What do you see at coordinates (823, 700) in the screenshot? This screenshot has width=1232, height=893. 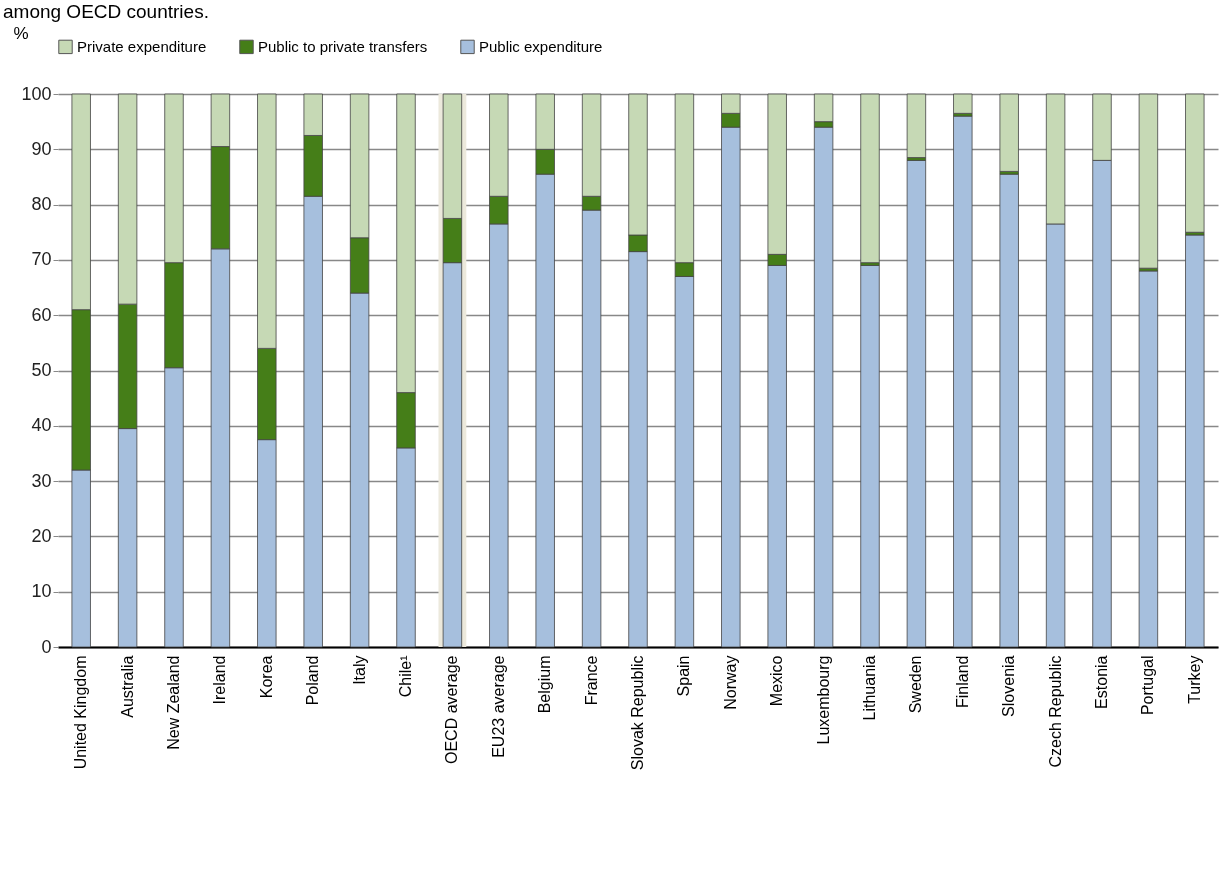 I see `x-tick-label: Luxembourg` at bounding box center [823, 700].